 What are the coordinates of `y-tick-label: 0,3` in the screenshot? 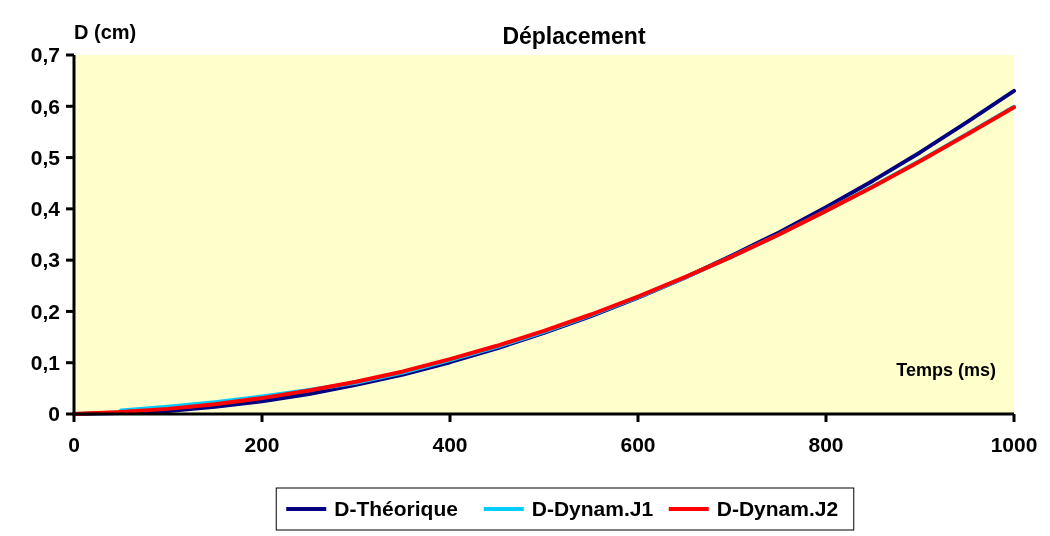 It's located at (45, 260).